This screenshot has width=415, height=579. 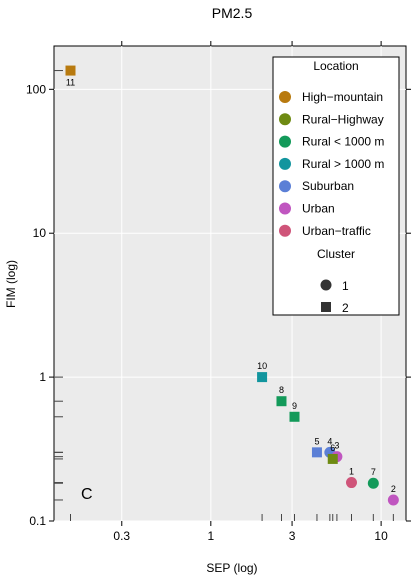 What do you see at coordinates (42, 377) in the screenshot?
I see `y-tick-label: 1` at bounding box center [42, 377].